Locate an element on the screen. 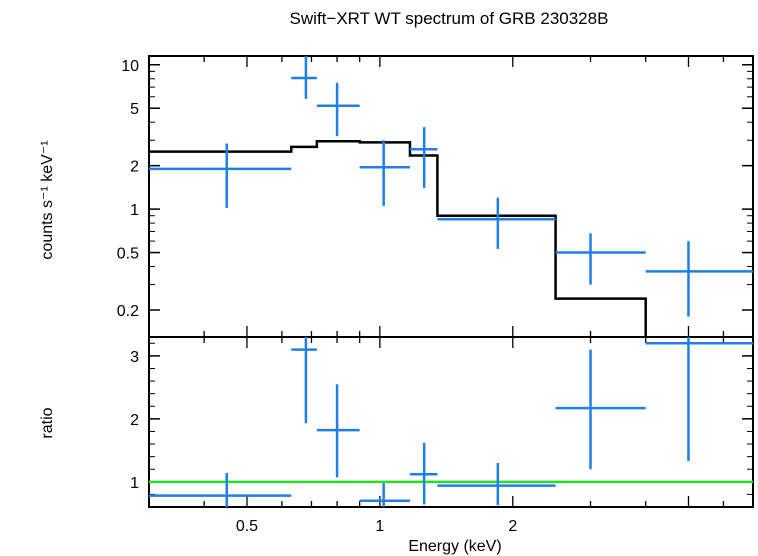 The image size is (758, 556). x-tick-label: 2 is located at coordinates (512, 526).